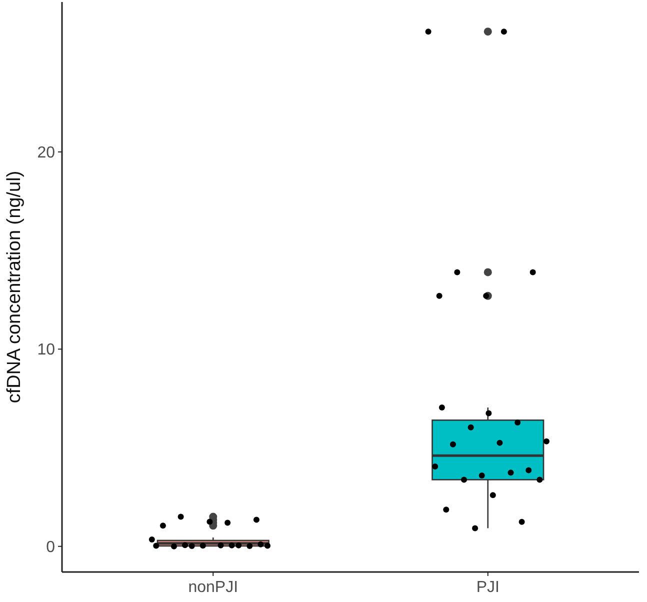  Describe the element at coordinates (46, 350) in the screenshot. I see `y-tick-label: 10` at that location.